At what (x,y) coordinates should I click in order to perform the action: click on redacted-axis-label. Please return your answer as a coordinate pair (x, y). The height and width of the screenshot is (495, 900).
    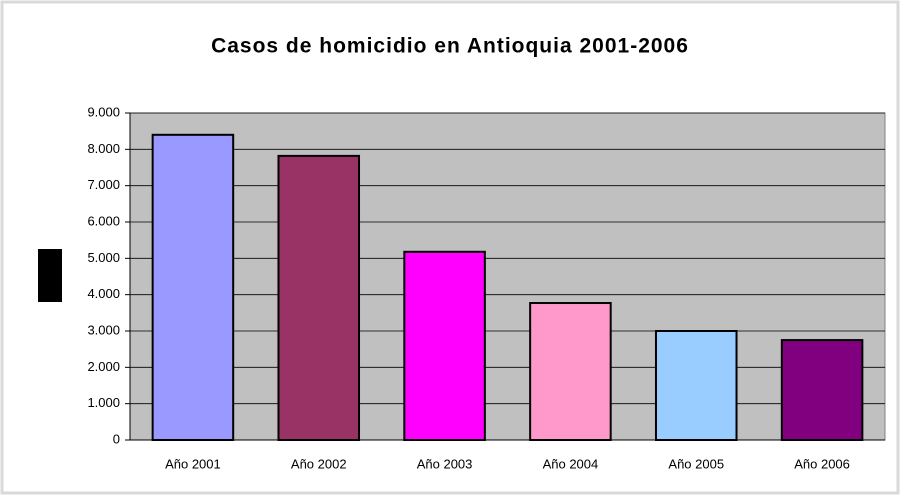
    Looking at the image, I should click on (50, 275).